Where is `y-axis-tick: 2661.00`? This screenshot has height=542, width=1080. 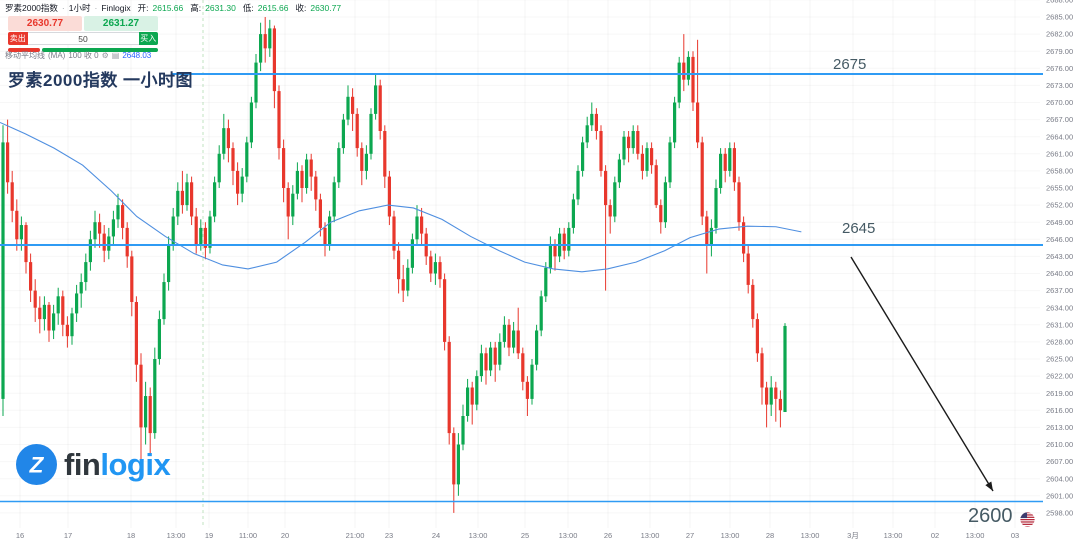 y-axis-tick: 2661.00 is located at coordinates (1059, 153).